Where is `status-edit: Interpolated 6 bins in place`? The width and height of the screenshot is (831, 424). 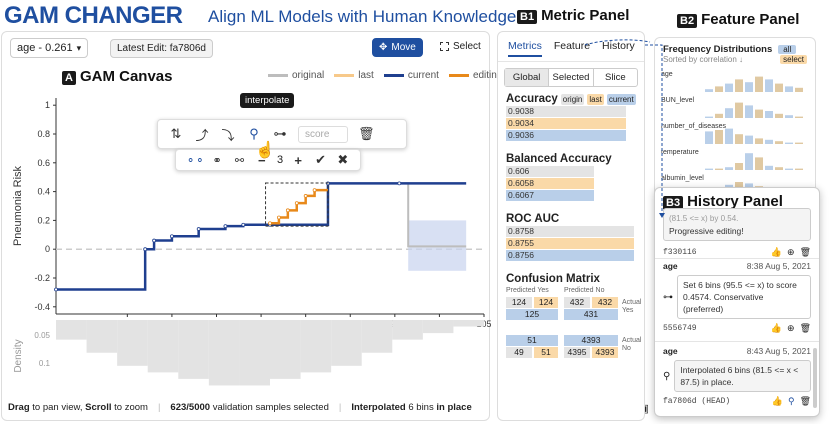 status-edit: Interpolated 6 bins in place is located at coordinates (411, 407).